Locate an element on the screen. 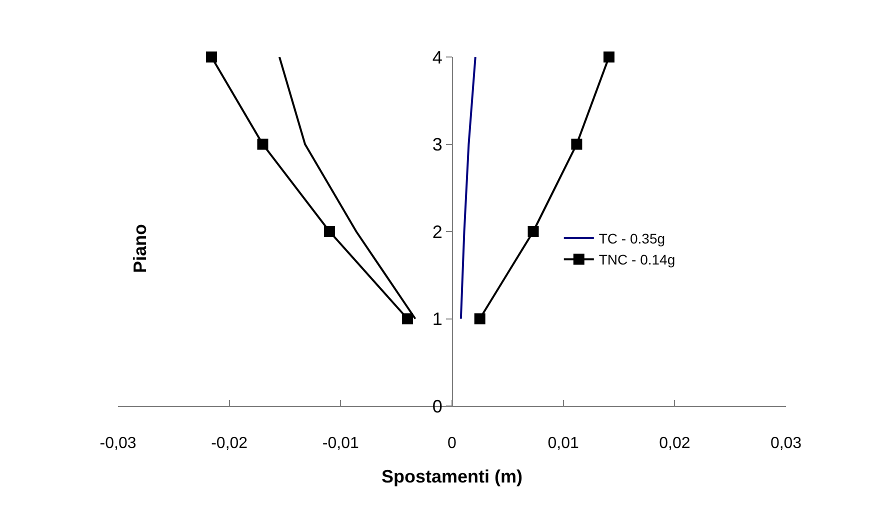  x-tick-label: 0 is located at coordinates (452, 443).